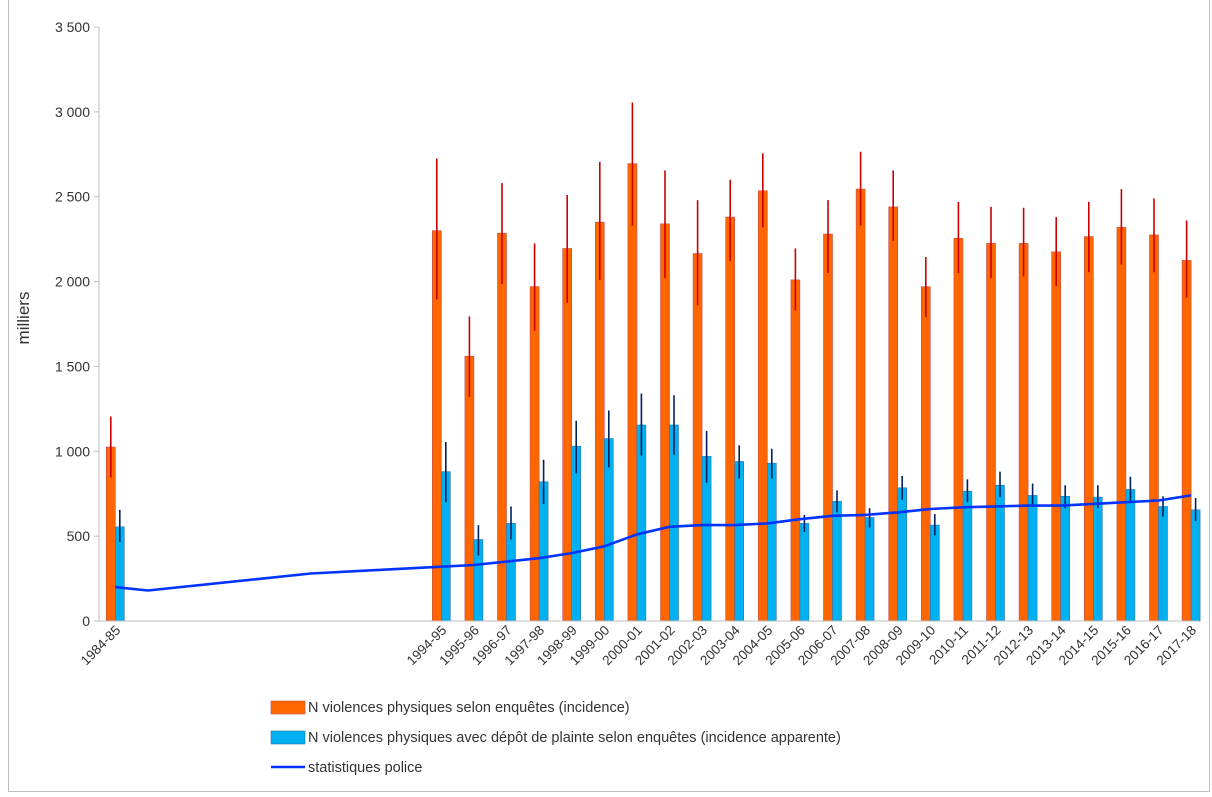 The width and height of the screenshot is (1212, 797). I want to click on y-tick-label: 1 000, so click(72, 451).